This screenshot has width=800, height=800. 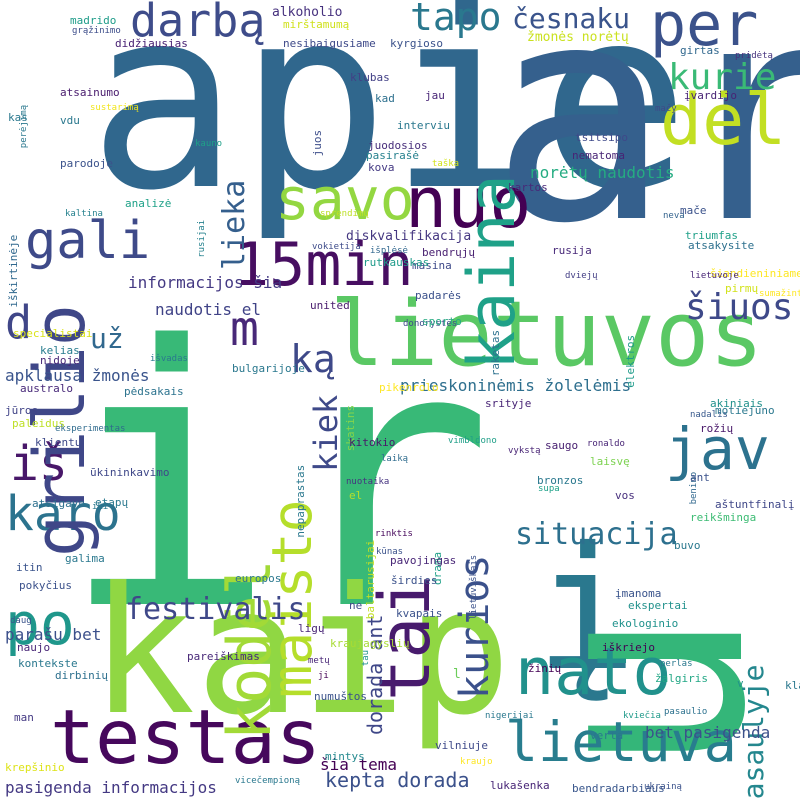 I want to click on word-194: bendradarbiaus, so click(x=618, y=788).